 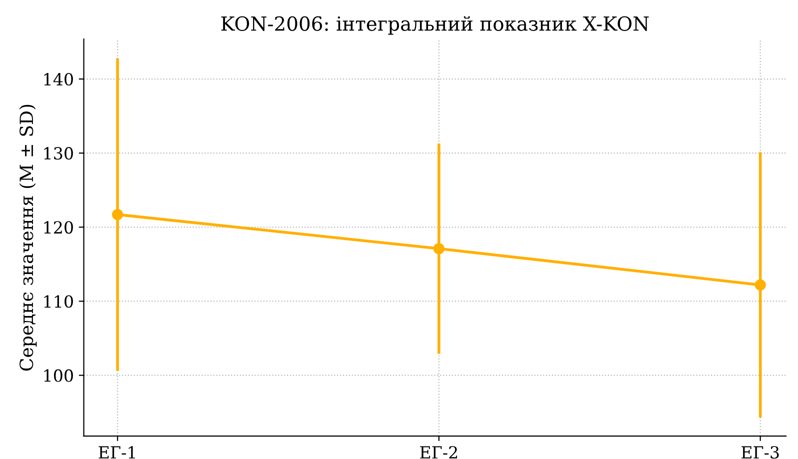 What do you see at coordinates (58, 153) in the screenshot?
I see `y-tick-label: 130` at bounding box center [58, 153].